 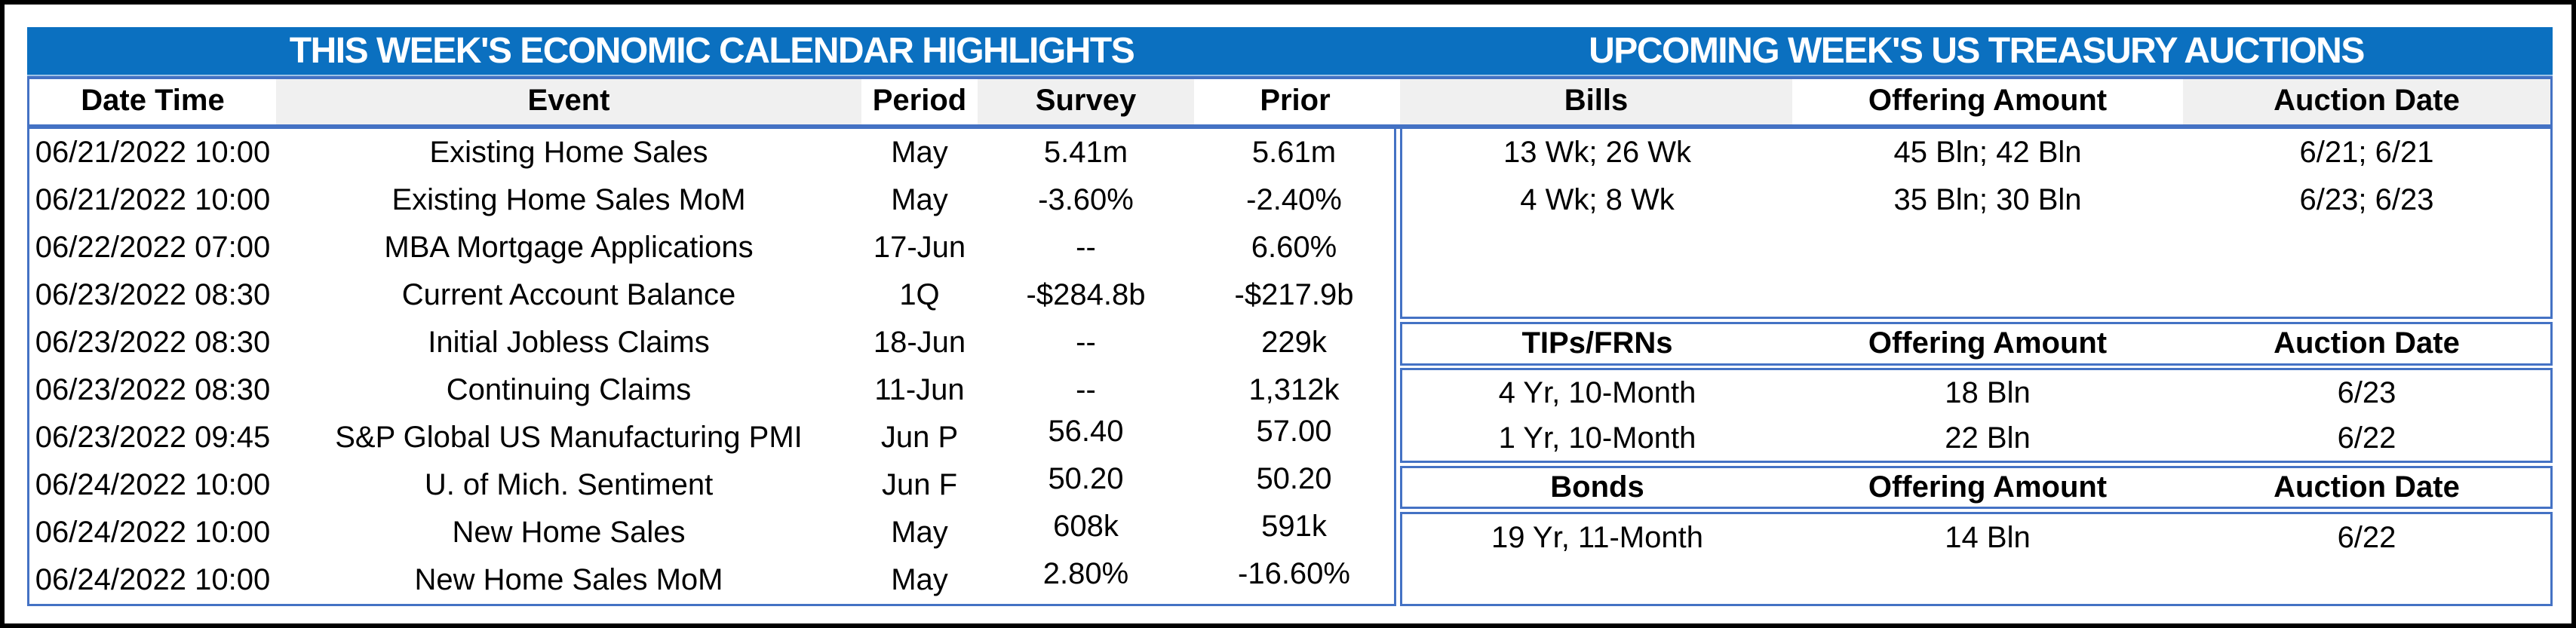 I want to click on section-header-row: TIPs/FRNs Offering Amount Auction Date, so click(x=1976, y=343).